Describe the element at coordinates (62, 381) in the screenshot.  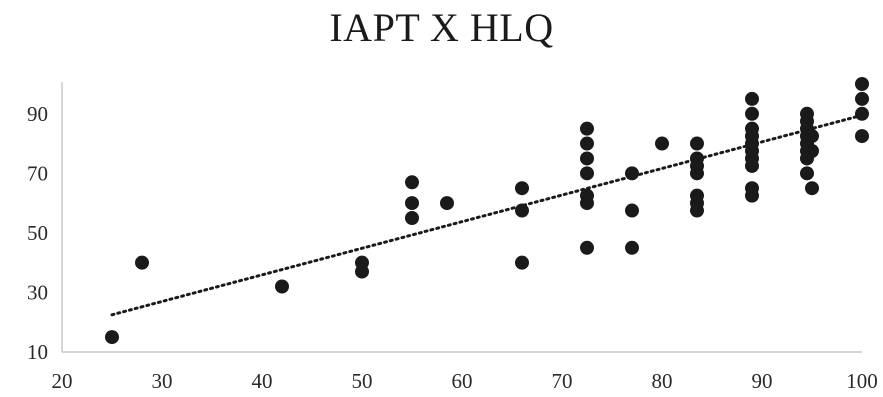
I see `x-tick-label: 20` at that location.